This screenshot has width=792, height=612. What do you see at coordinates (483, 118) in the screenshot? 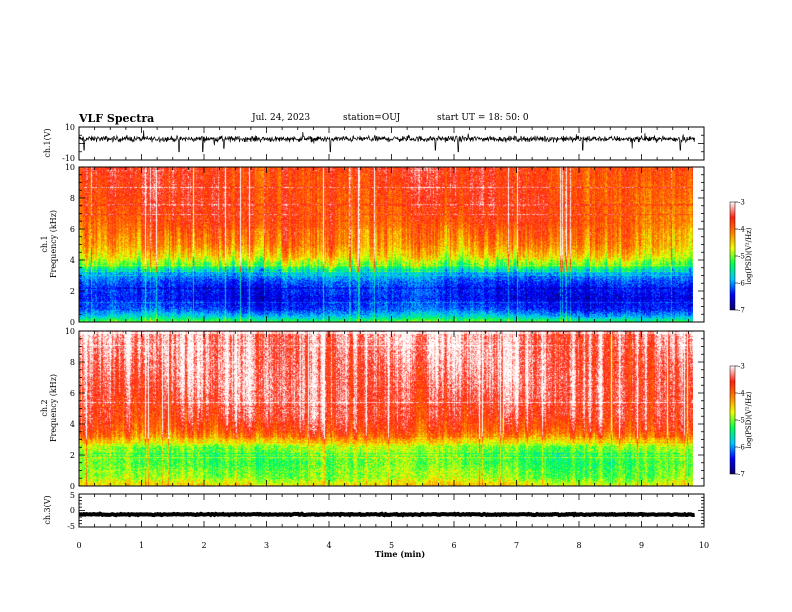
I see `header-start-time: start UT = 18: 50: 0` at bounding box center [483, 118].